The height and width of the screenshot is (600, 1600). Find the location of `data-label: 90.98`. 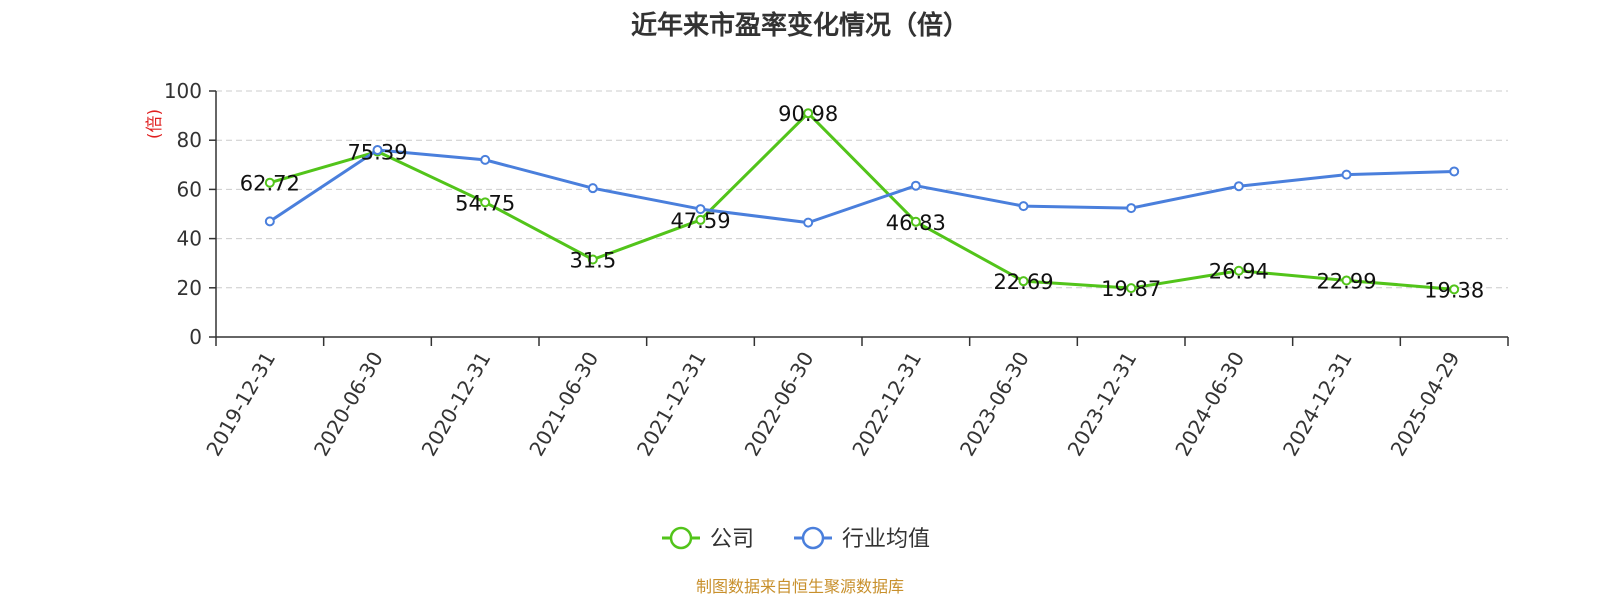

data-label: 90.98 is located at coordinates (808, 114).